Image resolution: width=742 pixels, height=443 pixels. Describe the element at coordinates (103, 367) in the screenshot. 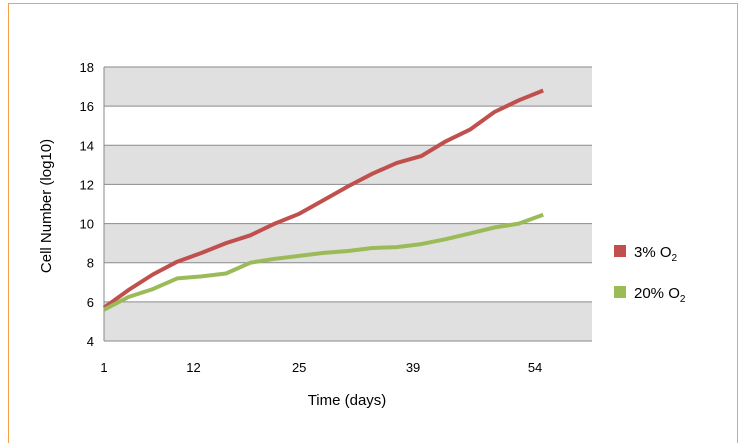

I see `x-tick-label: 1` at that location.